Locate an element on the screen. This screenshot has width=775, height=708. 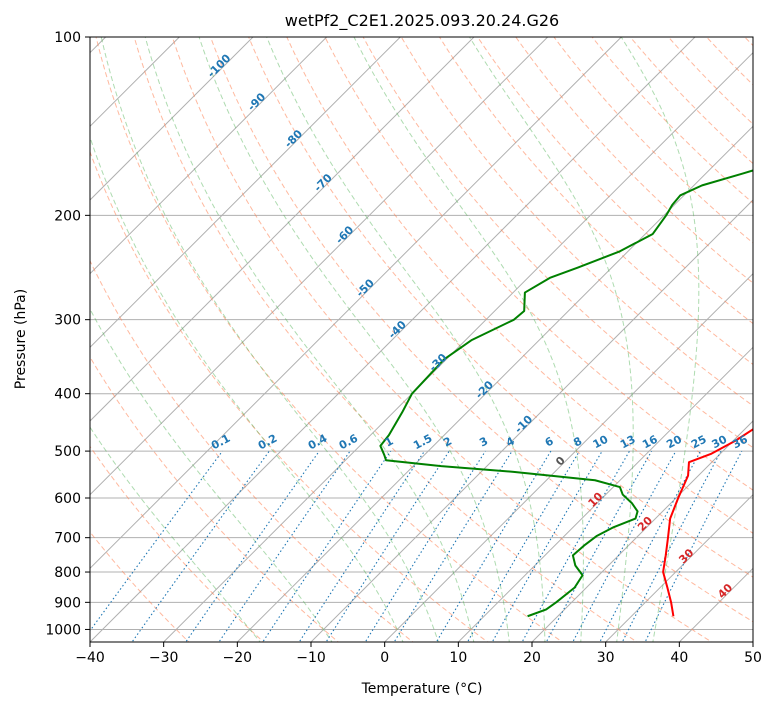
x-tick-label: −20 is located at coordinates (238, 658).